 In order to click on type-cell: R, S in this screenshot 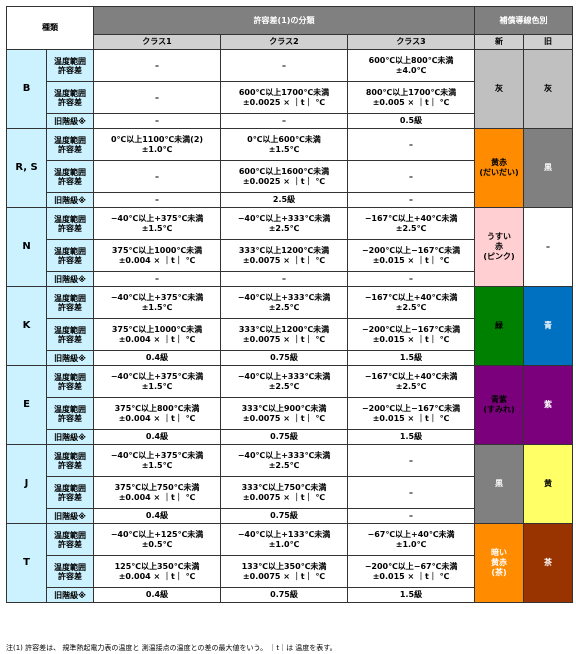, I will do `click(26, 168)`.